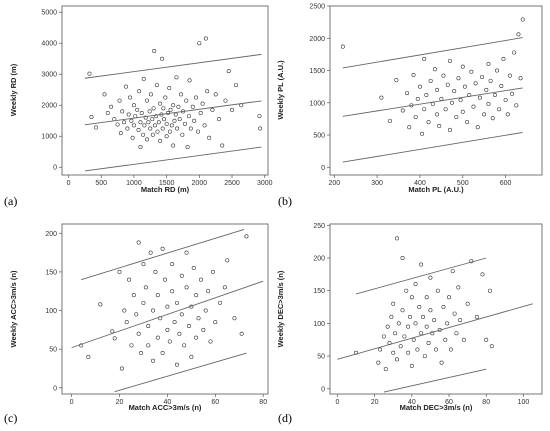  Describe the element at coordinates (317, 39) in the screenshot. I see `y-tick-label: 2000` at that location.